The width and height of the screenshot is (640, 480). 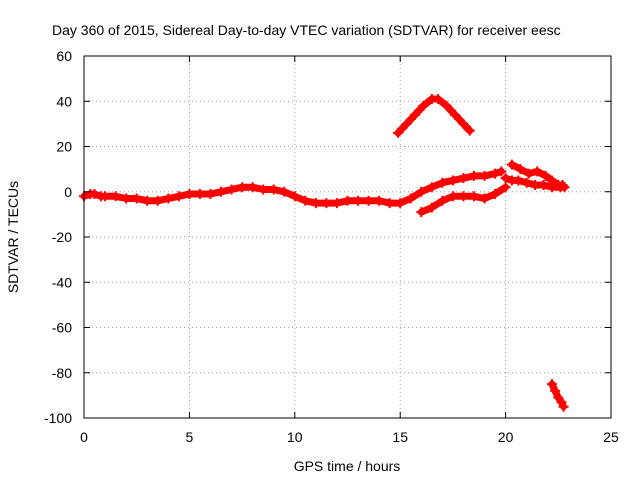 What do you see at coordinates (295, 437) in the screenshot?
I see `x-tick-label: 10` at bounding box center [295, 437].